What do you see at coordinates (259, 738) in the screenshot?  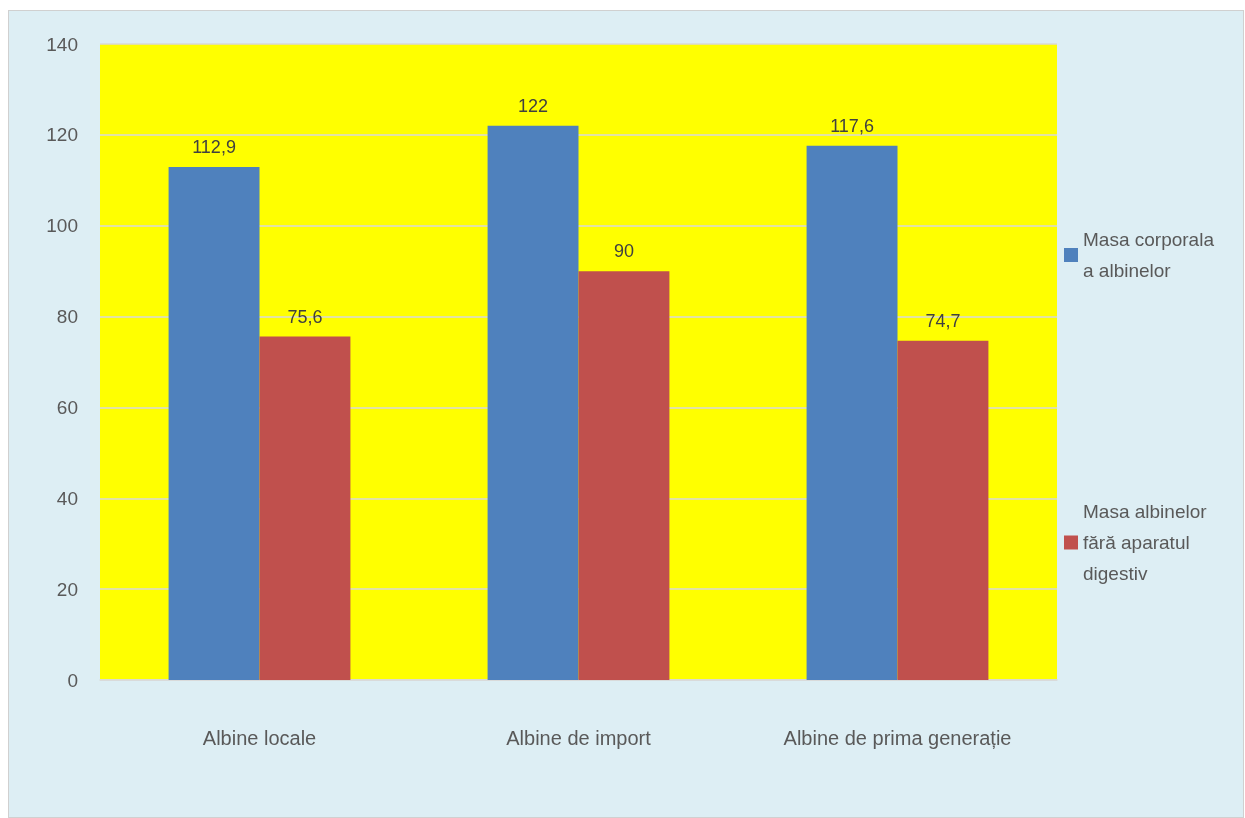 I see `x-tick-label: Albine locale` at bounding box center [259, 738].